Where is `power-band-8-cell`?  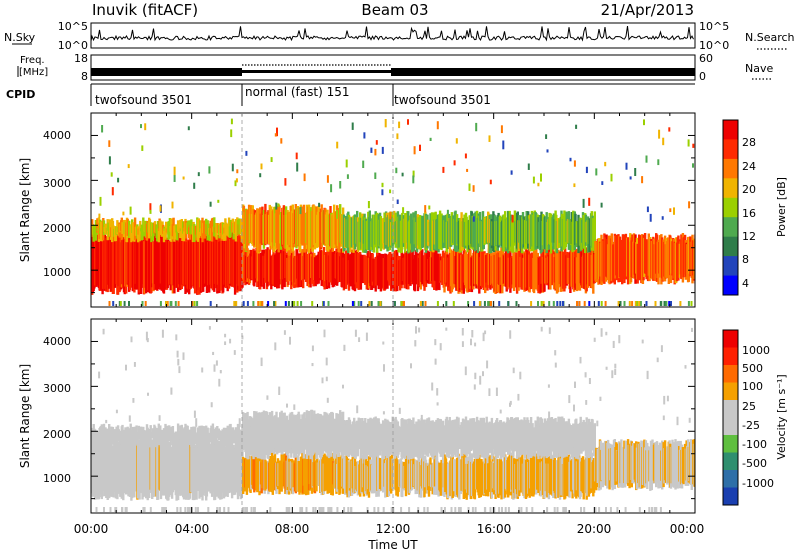
power-band-8-cell is located at coordinates (694, 258).